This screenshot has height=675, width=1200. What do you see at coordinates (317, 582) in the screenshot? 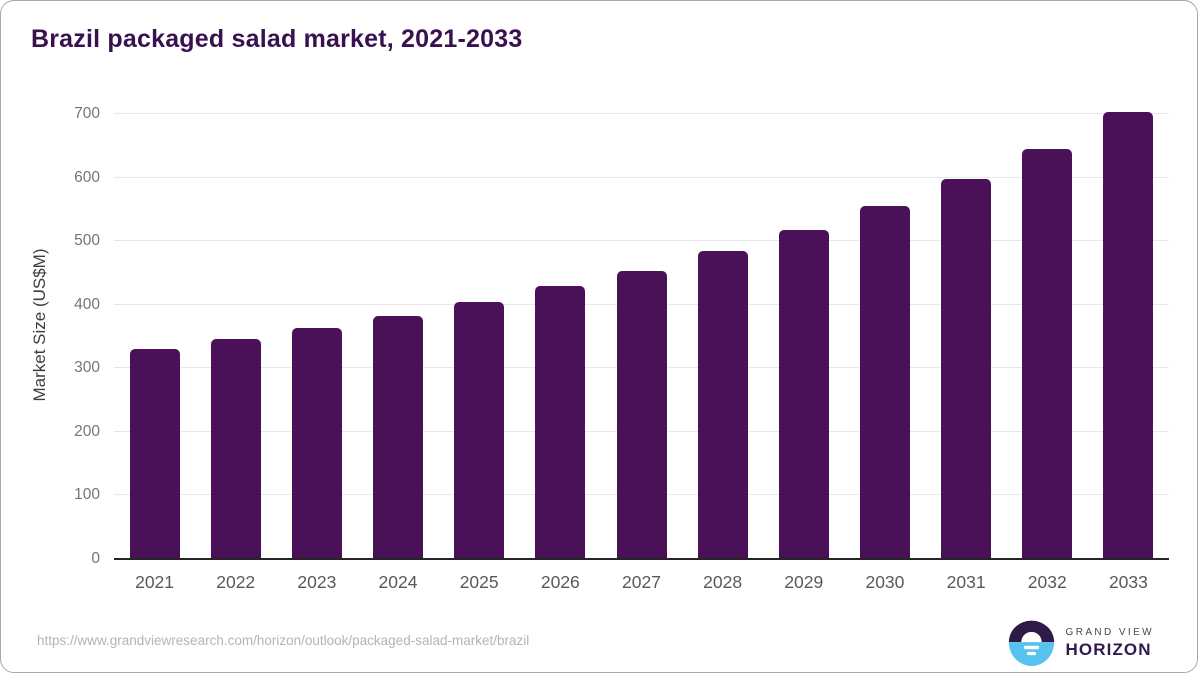
I see `x-tick-label: 2023` at bounding box center [317, 582].